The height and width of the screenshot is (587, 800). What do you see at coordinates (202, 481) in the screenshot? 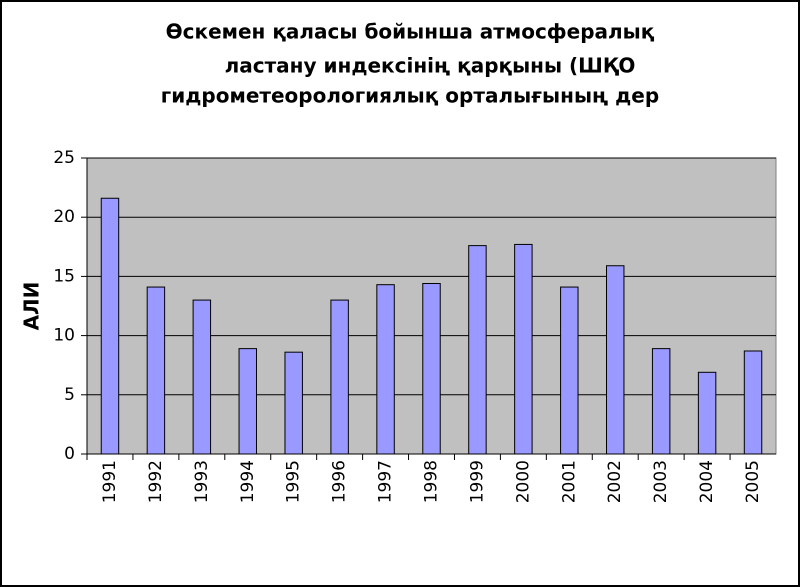
I see `x-tick-label: 1993` at bounding box center [202, 481].